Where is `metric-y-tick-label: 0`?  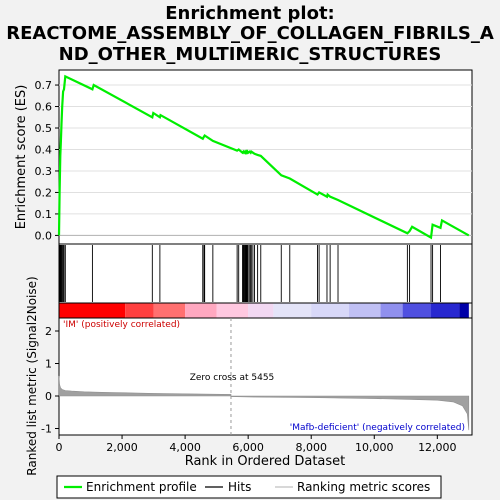 metric-y-tick-label: 0 is located at coordinates (48, 396).